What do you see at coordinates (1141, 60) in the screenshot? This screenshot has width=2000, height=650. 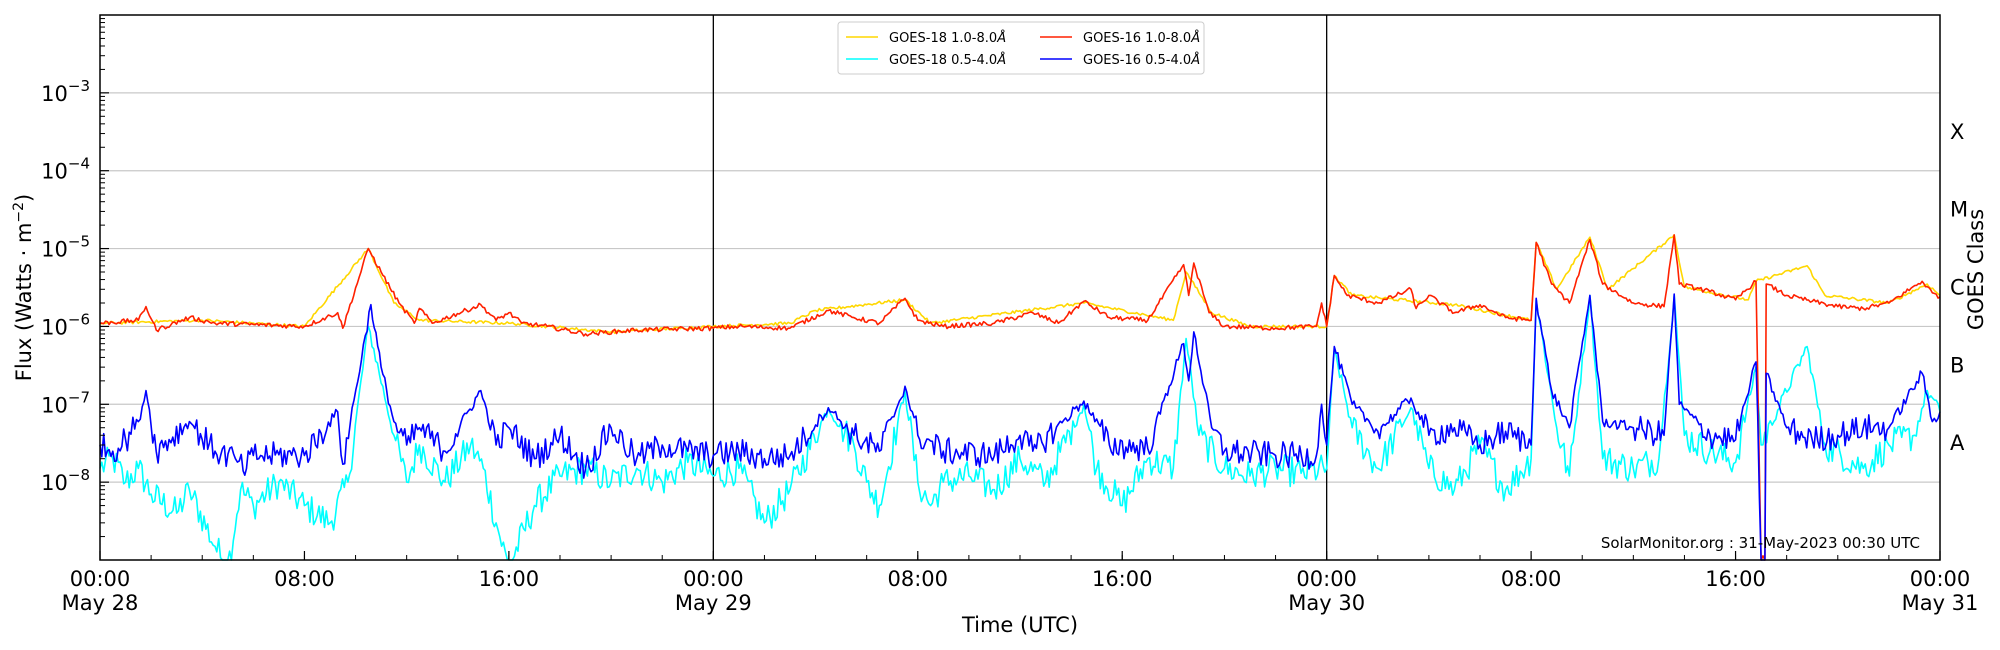 I see `legend-entry-label: GOES-16 0.5-4.0Å` at bounding box center [1141, 60].